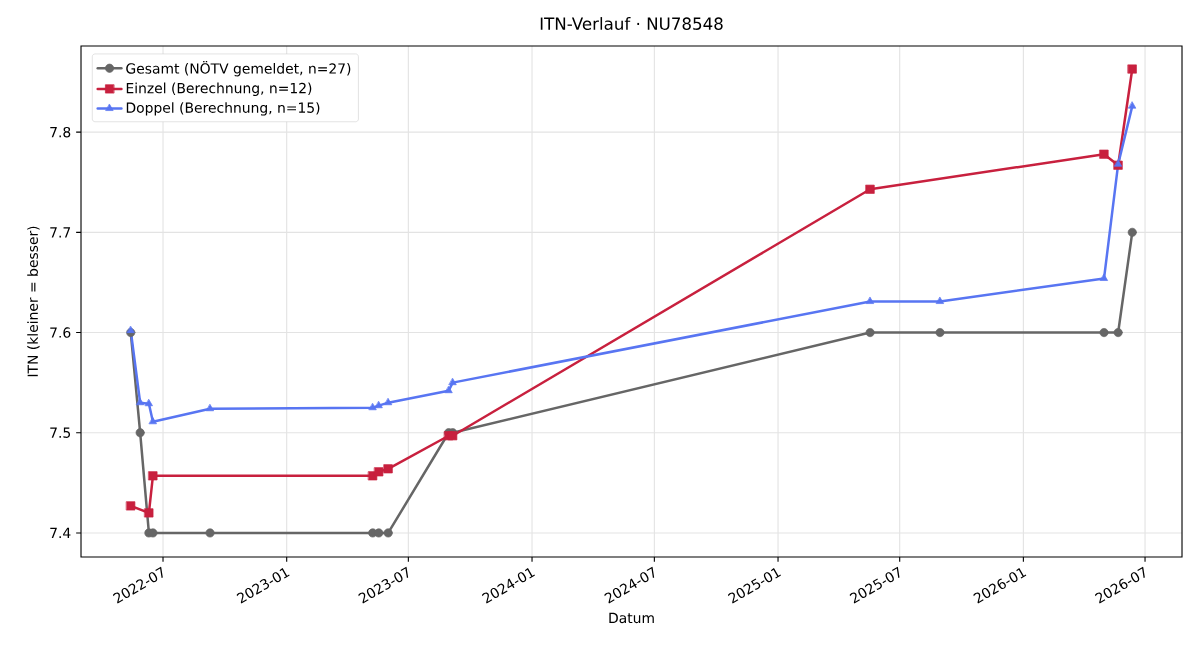 This screenshot has height=660, width=1200. Describe the element at coordinates (631, 618) in the screenshot. I see `x-axis-title: Datum` at that location.